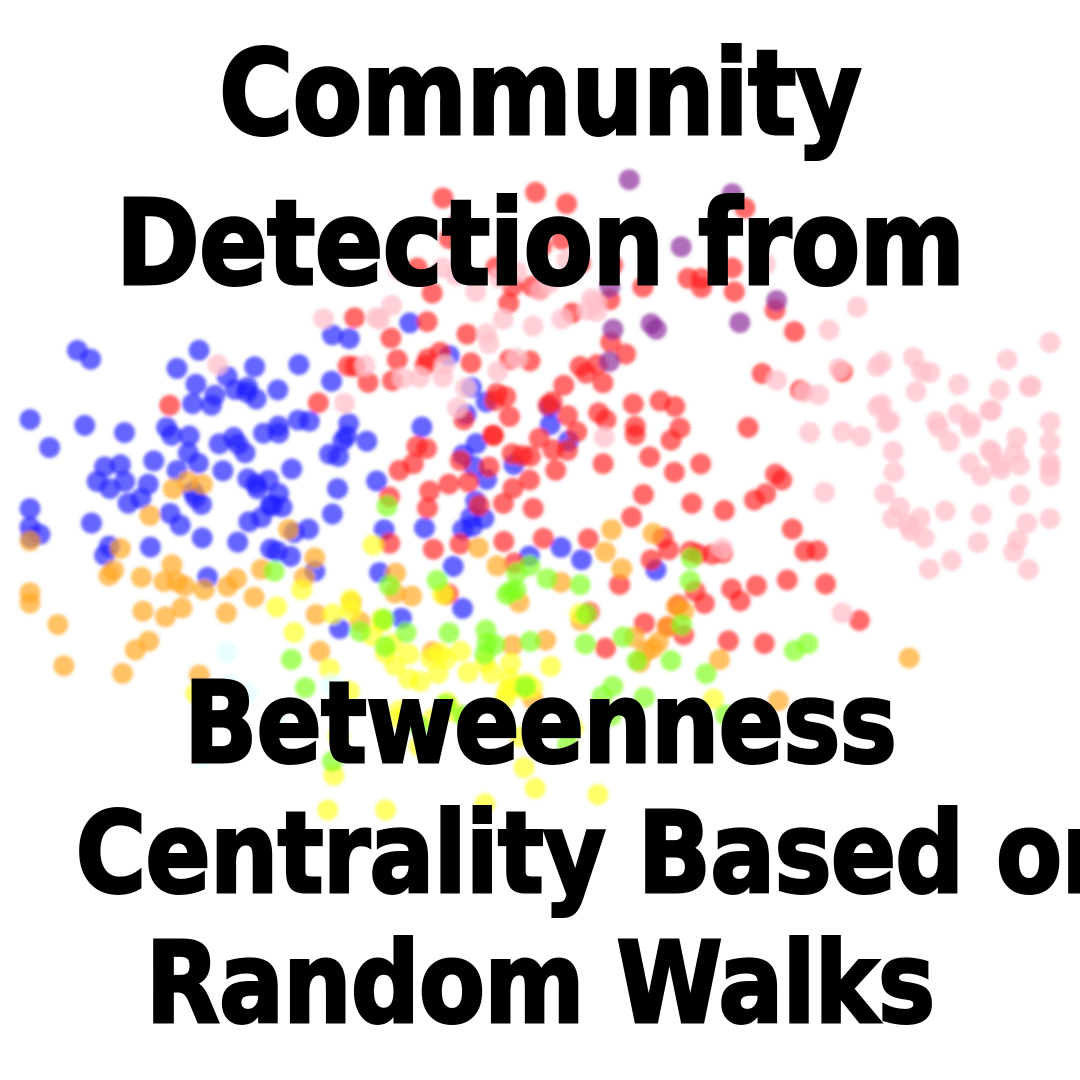 This screenshot has width=1080, height=1080. What do you see at coordinates (577, 854) in the screenshot?
I see `title-line-centrality-based-on: Centrality Based on` at bounding box center [577, 854].